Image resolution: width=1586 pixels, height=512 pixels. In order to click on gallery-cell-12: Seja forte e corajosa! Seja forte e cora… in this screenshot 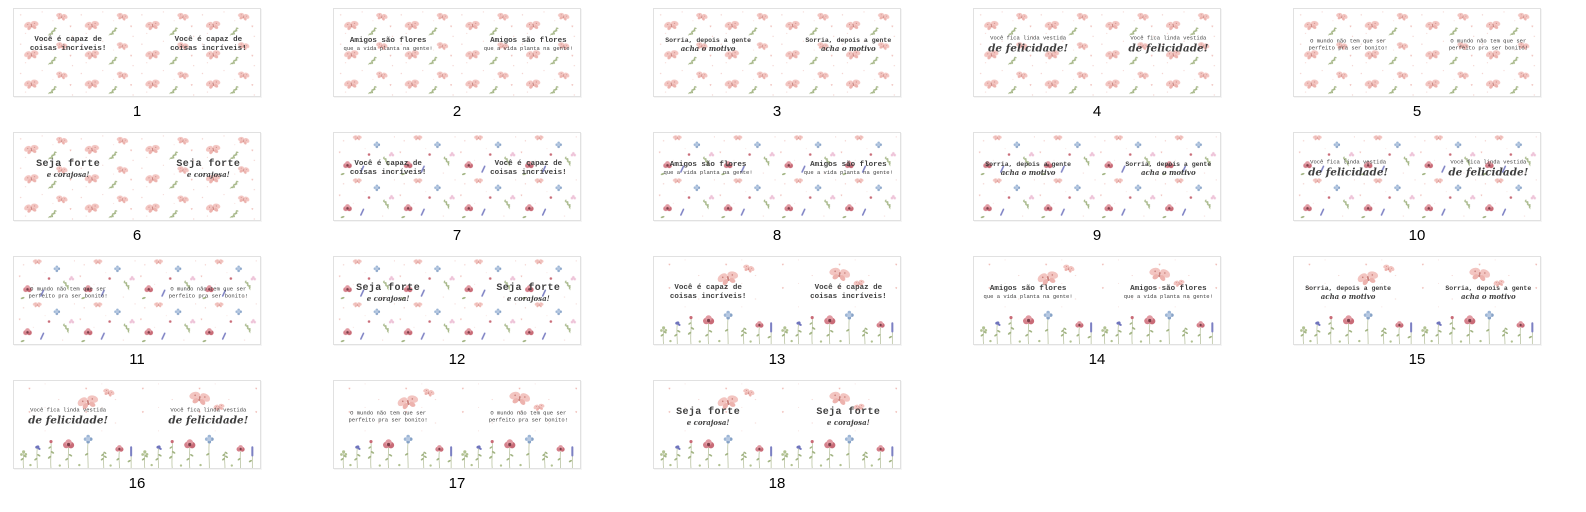, I will do `click(457, 312)`.